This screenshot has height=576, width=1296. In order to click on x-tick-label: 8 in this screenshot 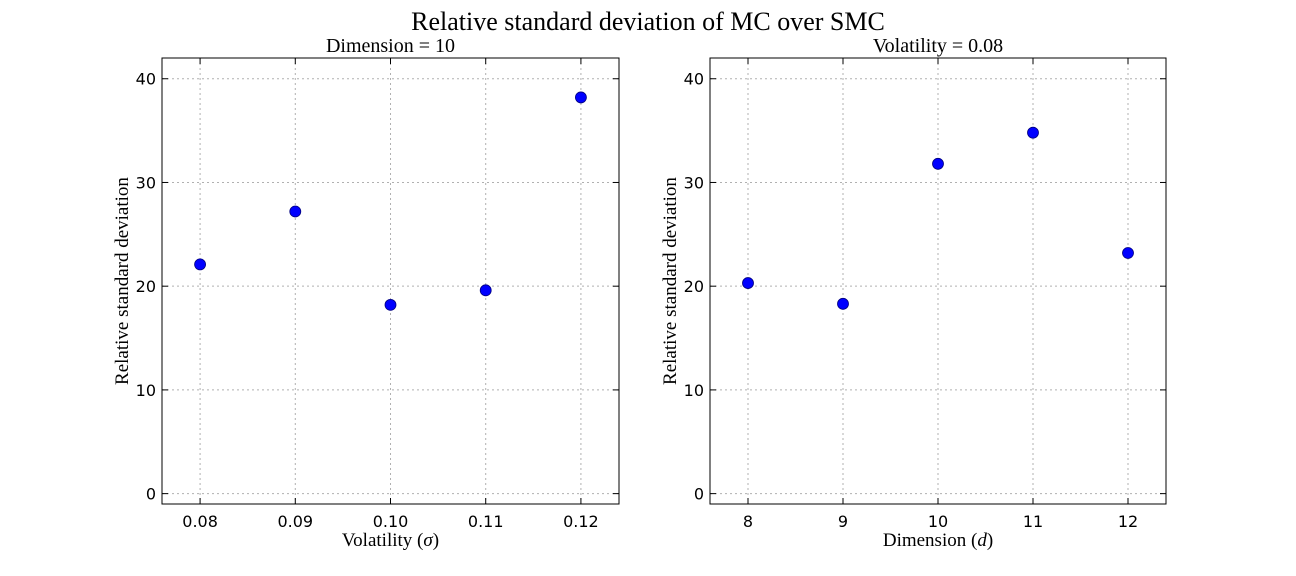, I will do `click(748, 521)`.